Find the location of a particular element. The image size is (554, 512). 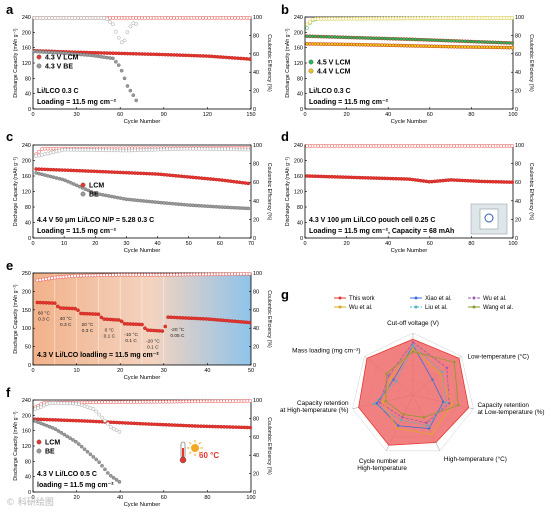

y-tick-label: 40 is located at coordinates (300, 224).